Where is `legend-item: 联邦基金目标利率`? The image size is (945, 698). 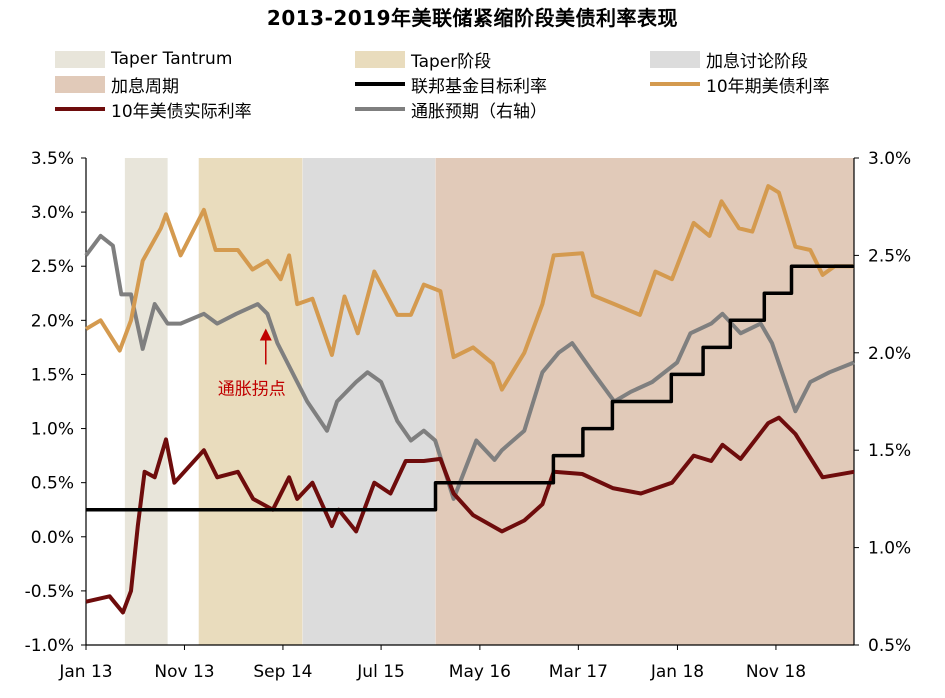
legend-item: 联邦基金目标利率 is located at coordinates (451, 85).